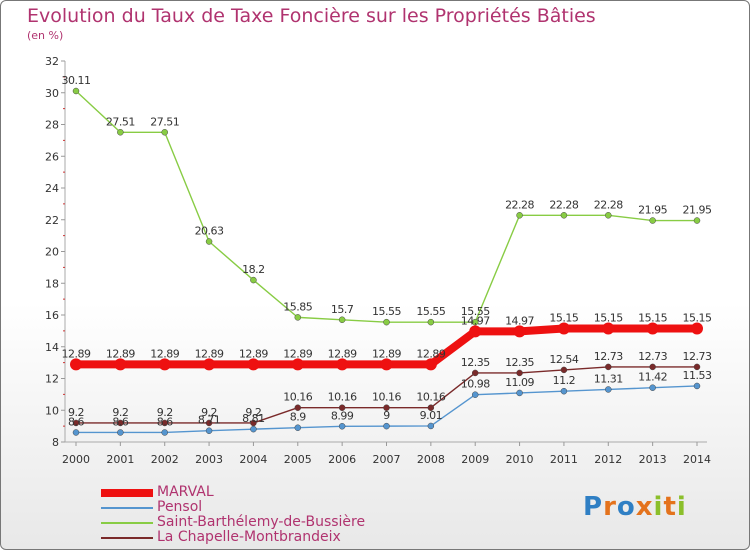 The width and height of the screenshot is (750, 550). I want to click on y-tick-label: 28, so click(52, 125).